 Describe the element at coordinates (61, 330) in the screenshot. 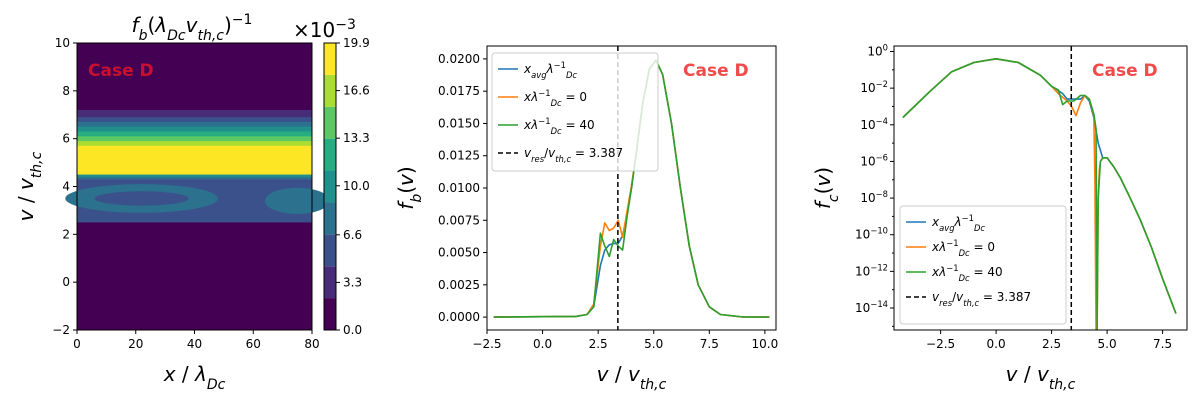

I see `y-tick-label: −2` at that location.